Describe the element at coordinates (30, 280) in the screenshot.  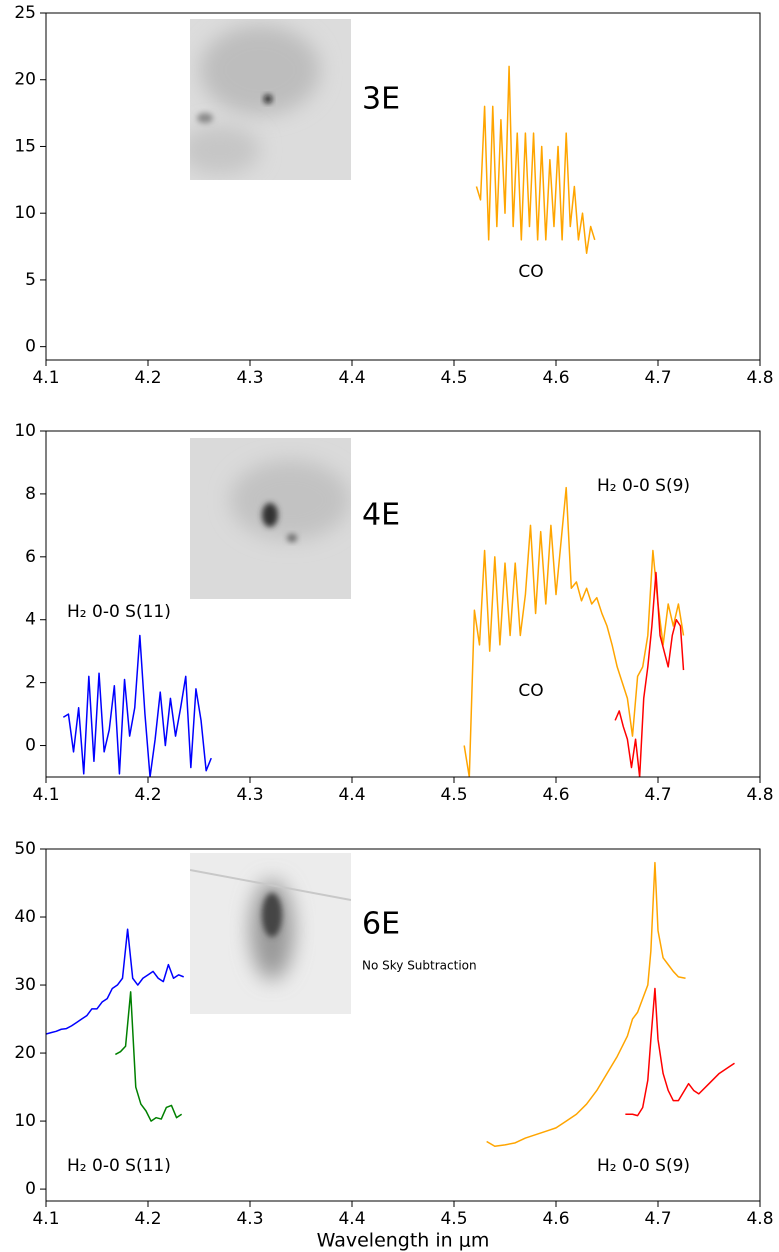
I see `y-tick-label: 5` at that location.